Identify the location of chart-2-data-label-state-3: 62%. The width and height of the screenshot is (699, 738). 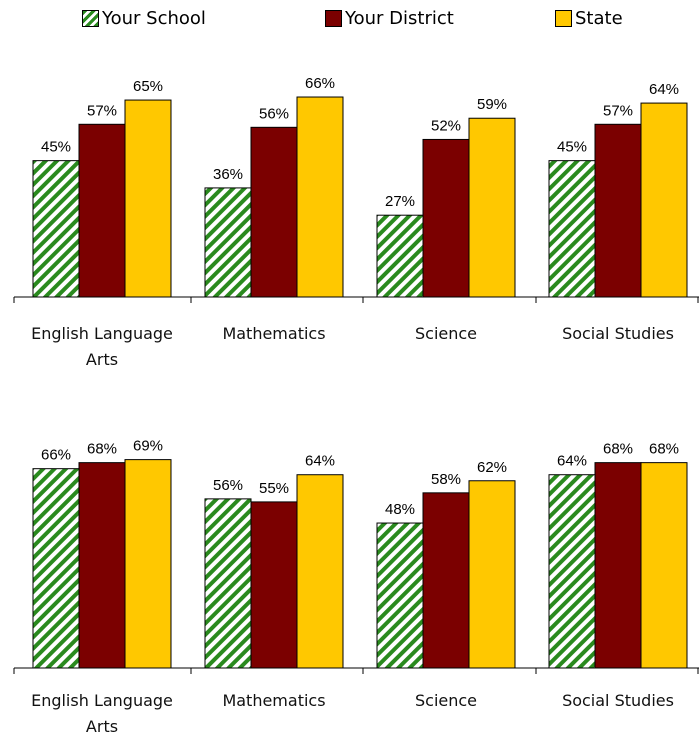
(492, 467).